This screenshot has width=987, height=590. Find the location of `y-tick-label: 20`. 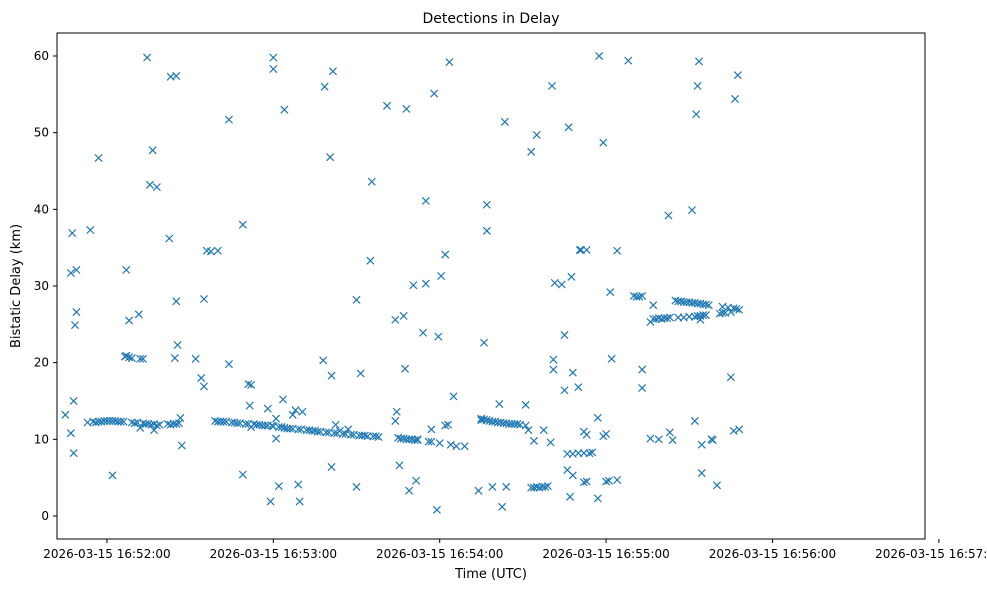

y-tick-label: 20 is located at coordinates (41, 363).